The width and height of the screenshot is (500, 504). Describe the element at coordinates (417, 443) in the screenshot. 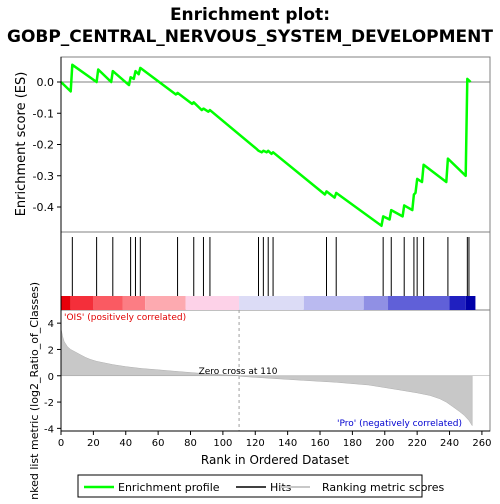

I see `x-tick-label: 220` at that location.